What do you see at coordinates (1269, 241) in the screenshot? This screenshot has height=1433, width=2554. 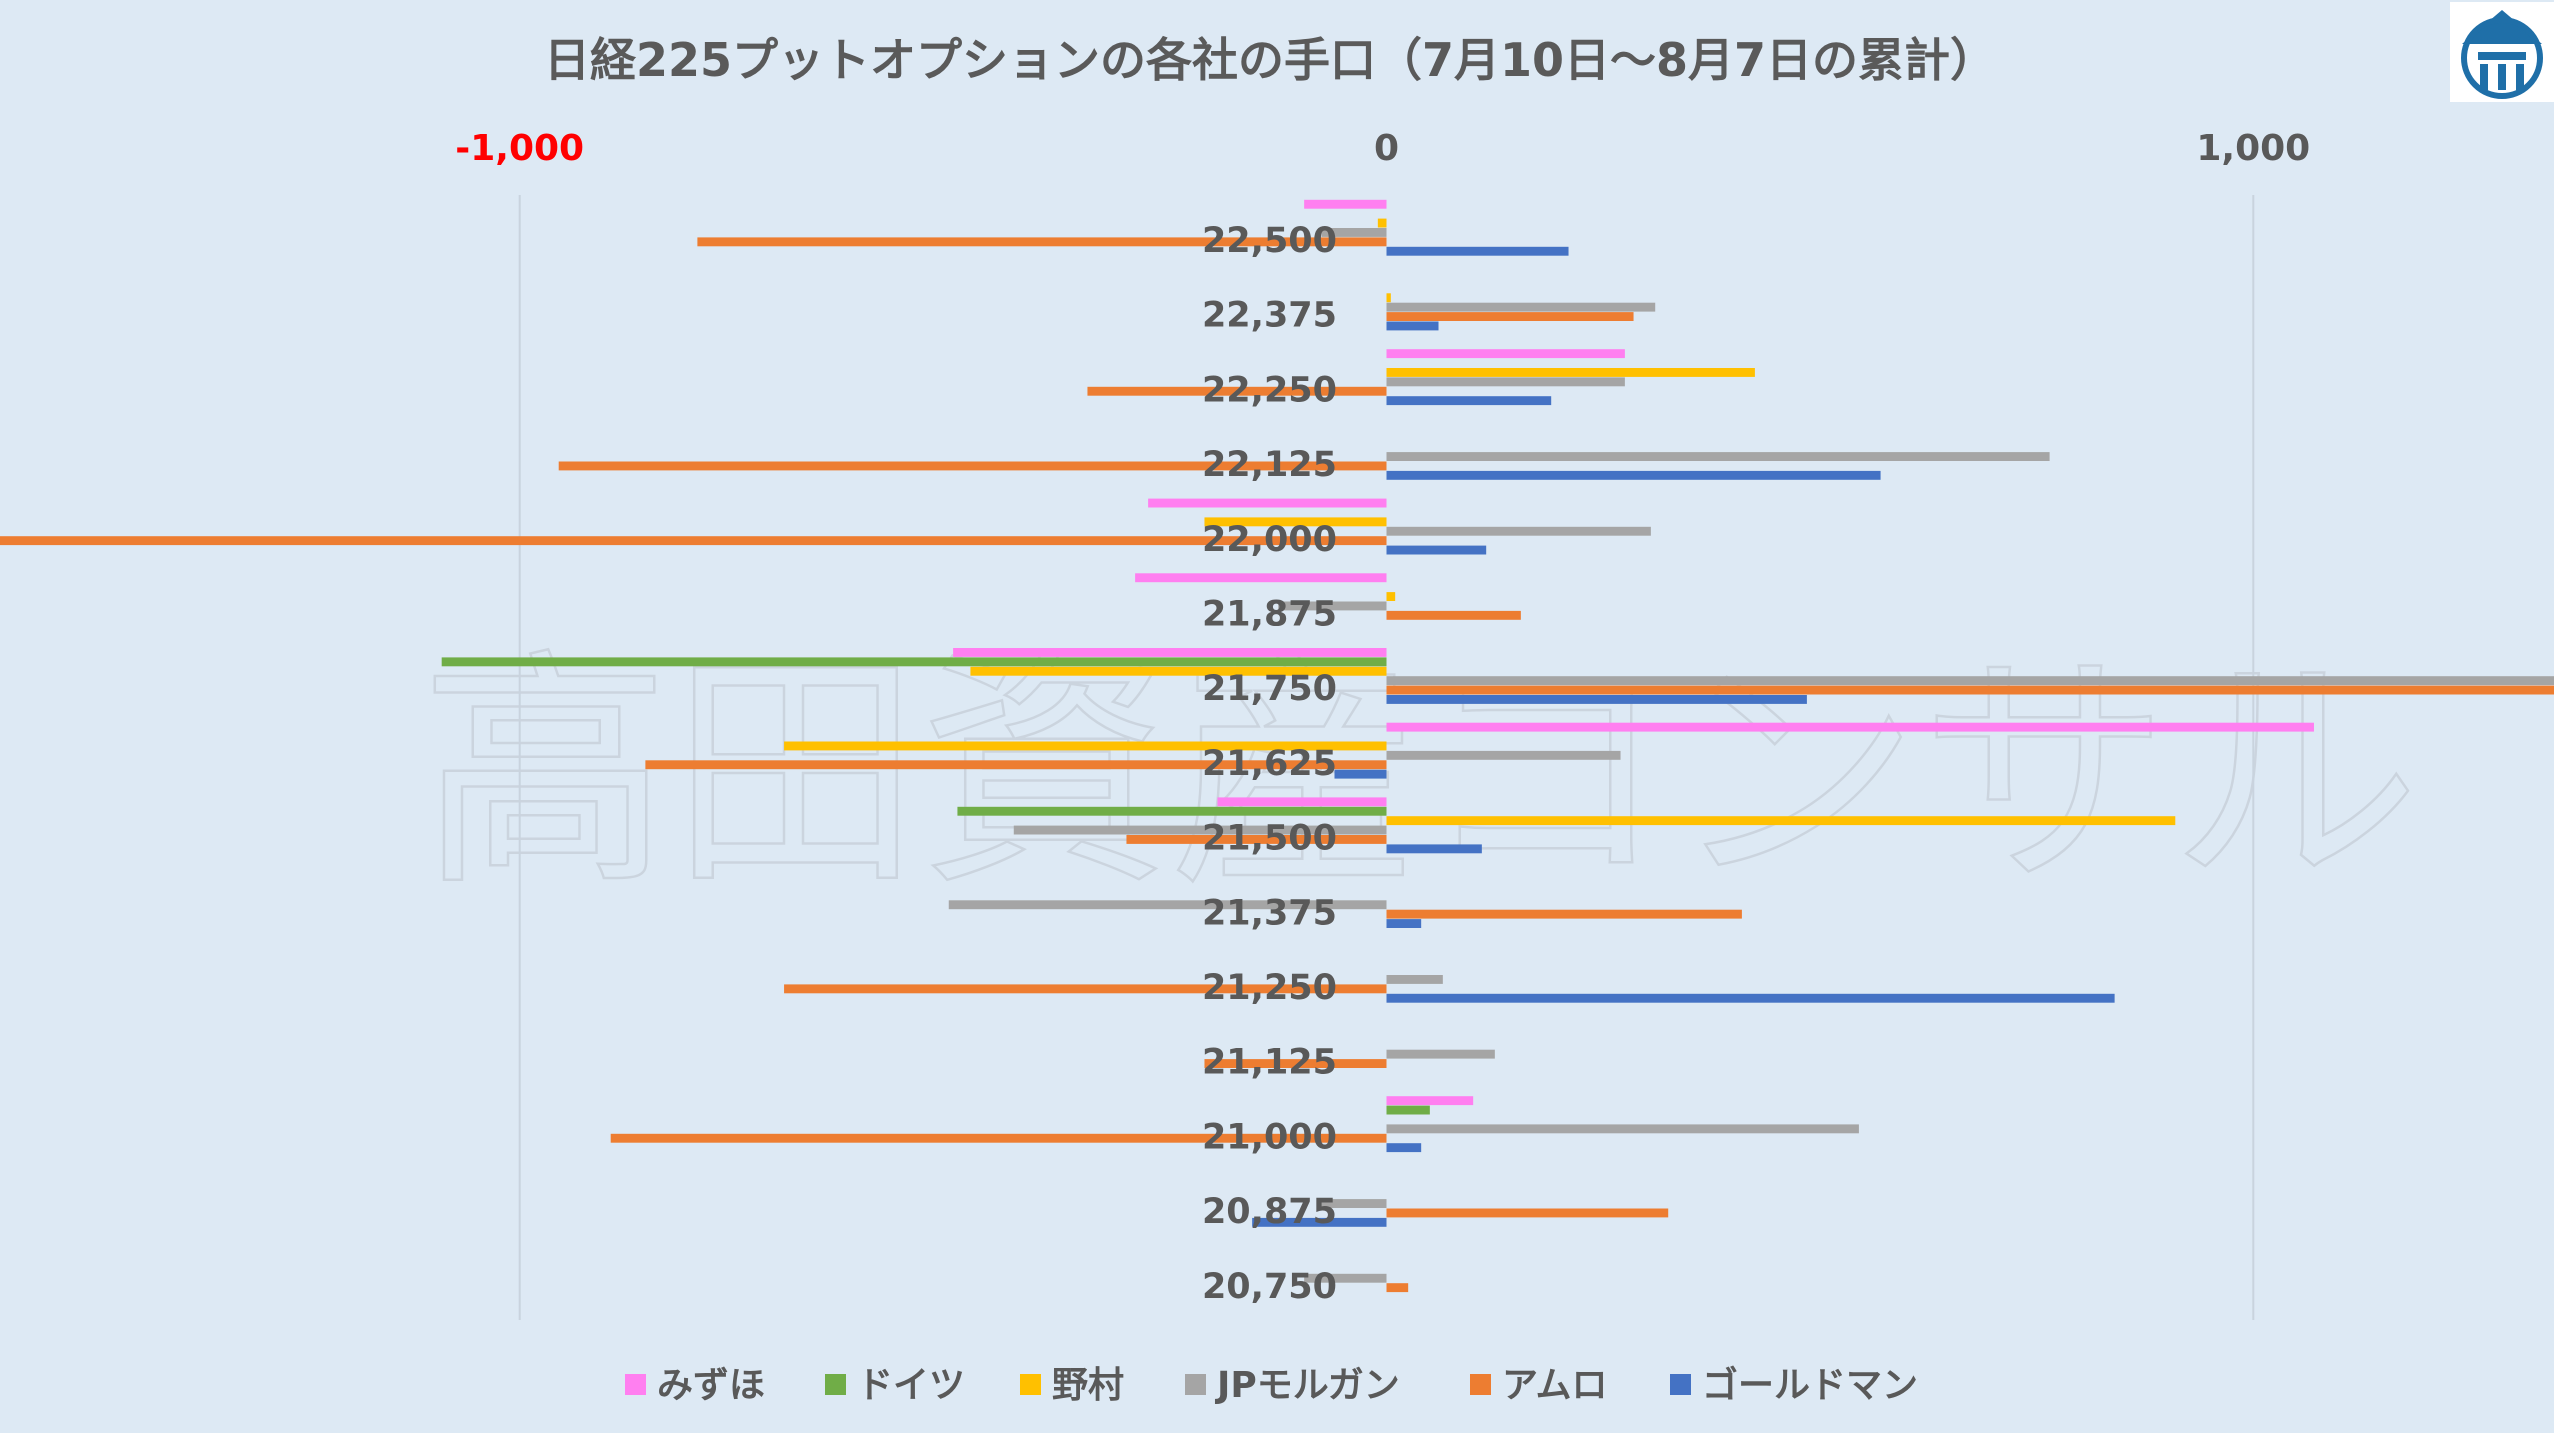 I see `y-tick-label: 22,500` at bounding box center [1269, 241].